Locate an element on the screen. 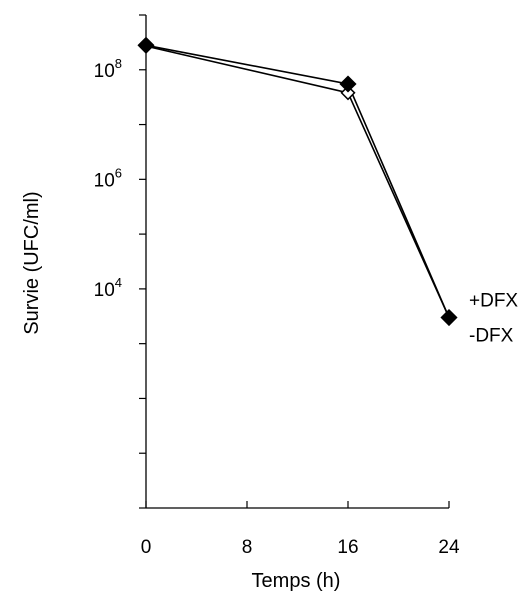 The height and width of the screenshot is (594, 525). y-axis-title: Survie (UFC/ml) is located at coordinates (32, 262).